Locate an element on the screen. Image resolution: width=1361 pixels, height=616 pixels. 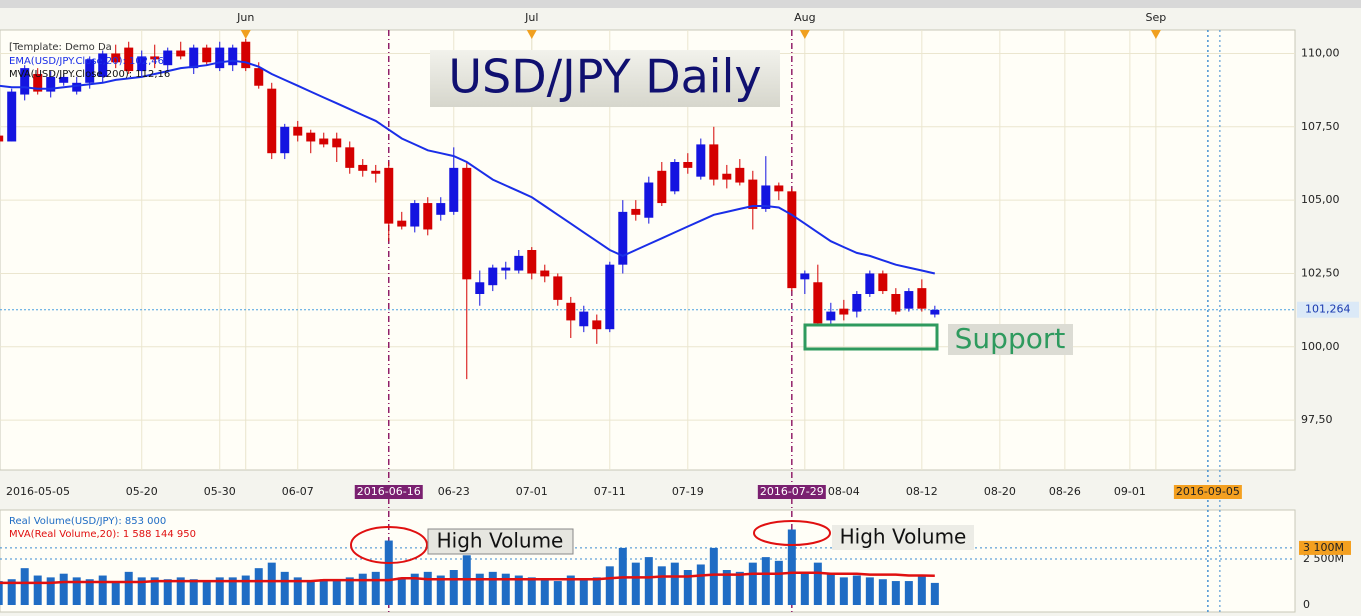
month-label: Sep is located at coordinates (1156, 17).